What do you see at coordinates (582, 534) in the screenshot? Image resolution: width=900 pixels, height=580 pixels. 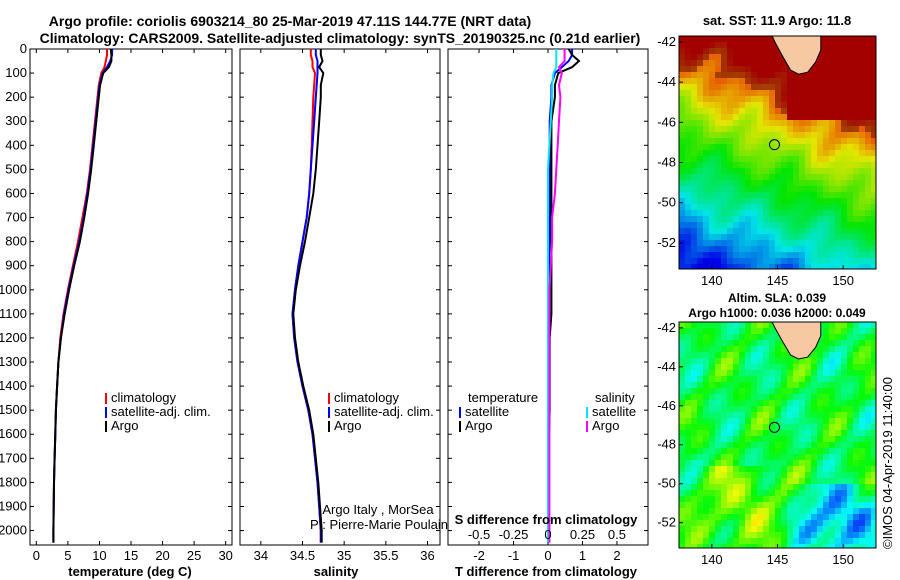 I see `x-tick-label-salinity: 0.25` at bounding box center [582, 534].